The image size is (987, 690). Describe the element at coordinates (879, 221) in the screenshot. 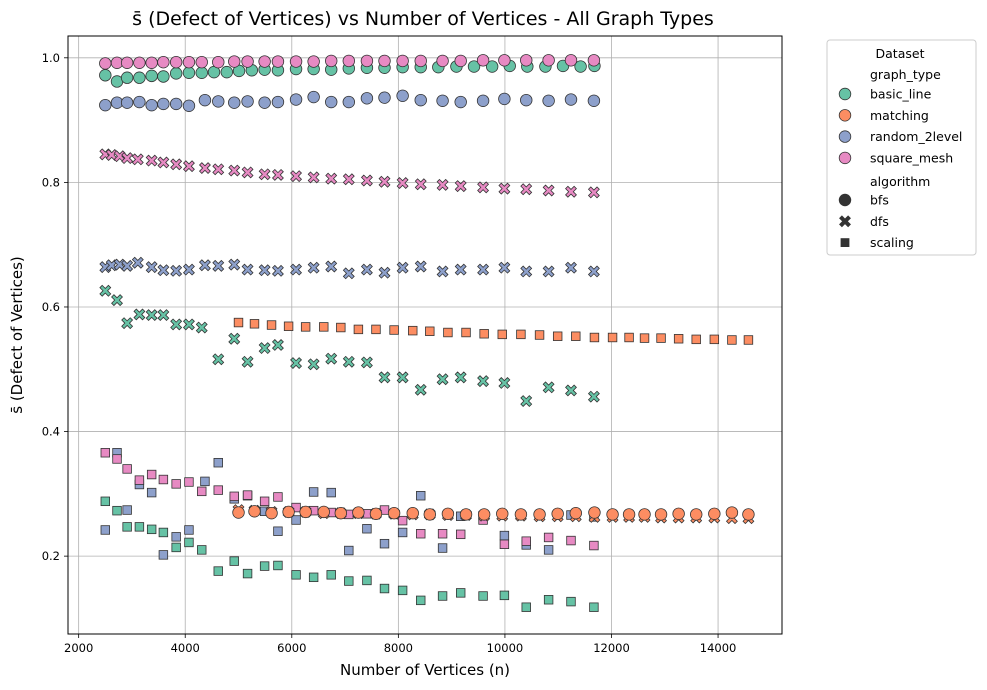

I see `legend-label-dfs: dfs` at that location.